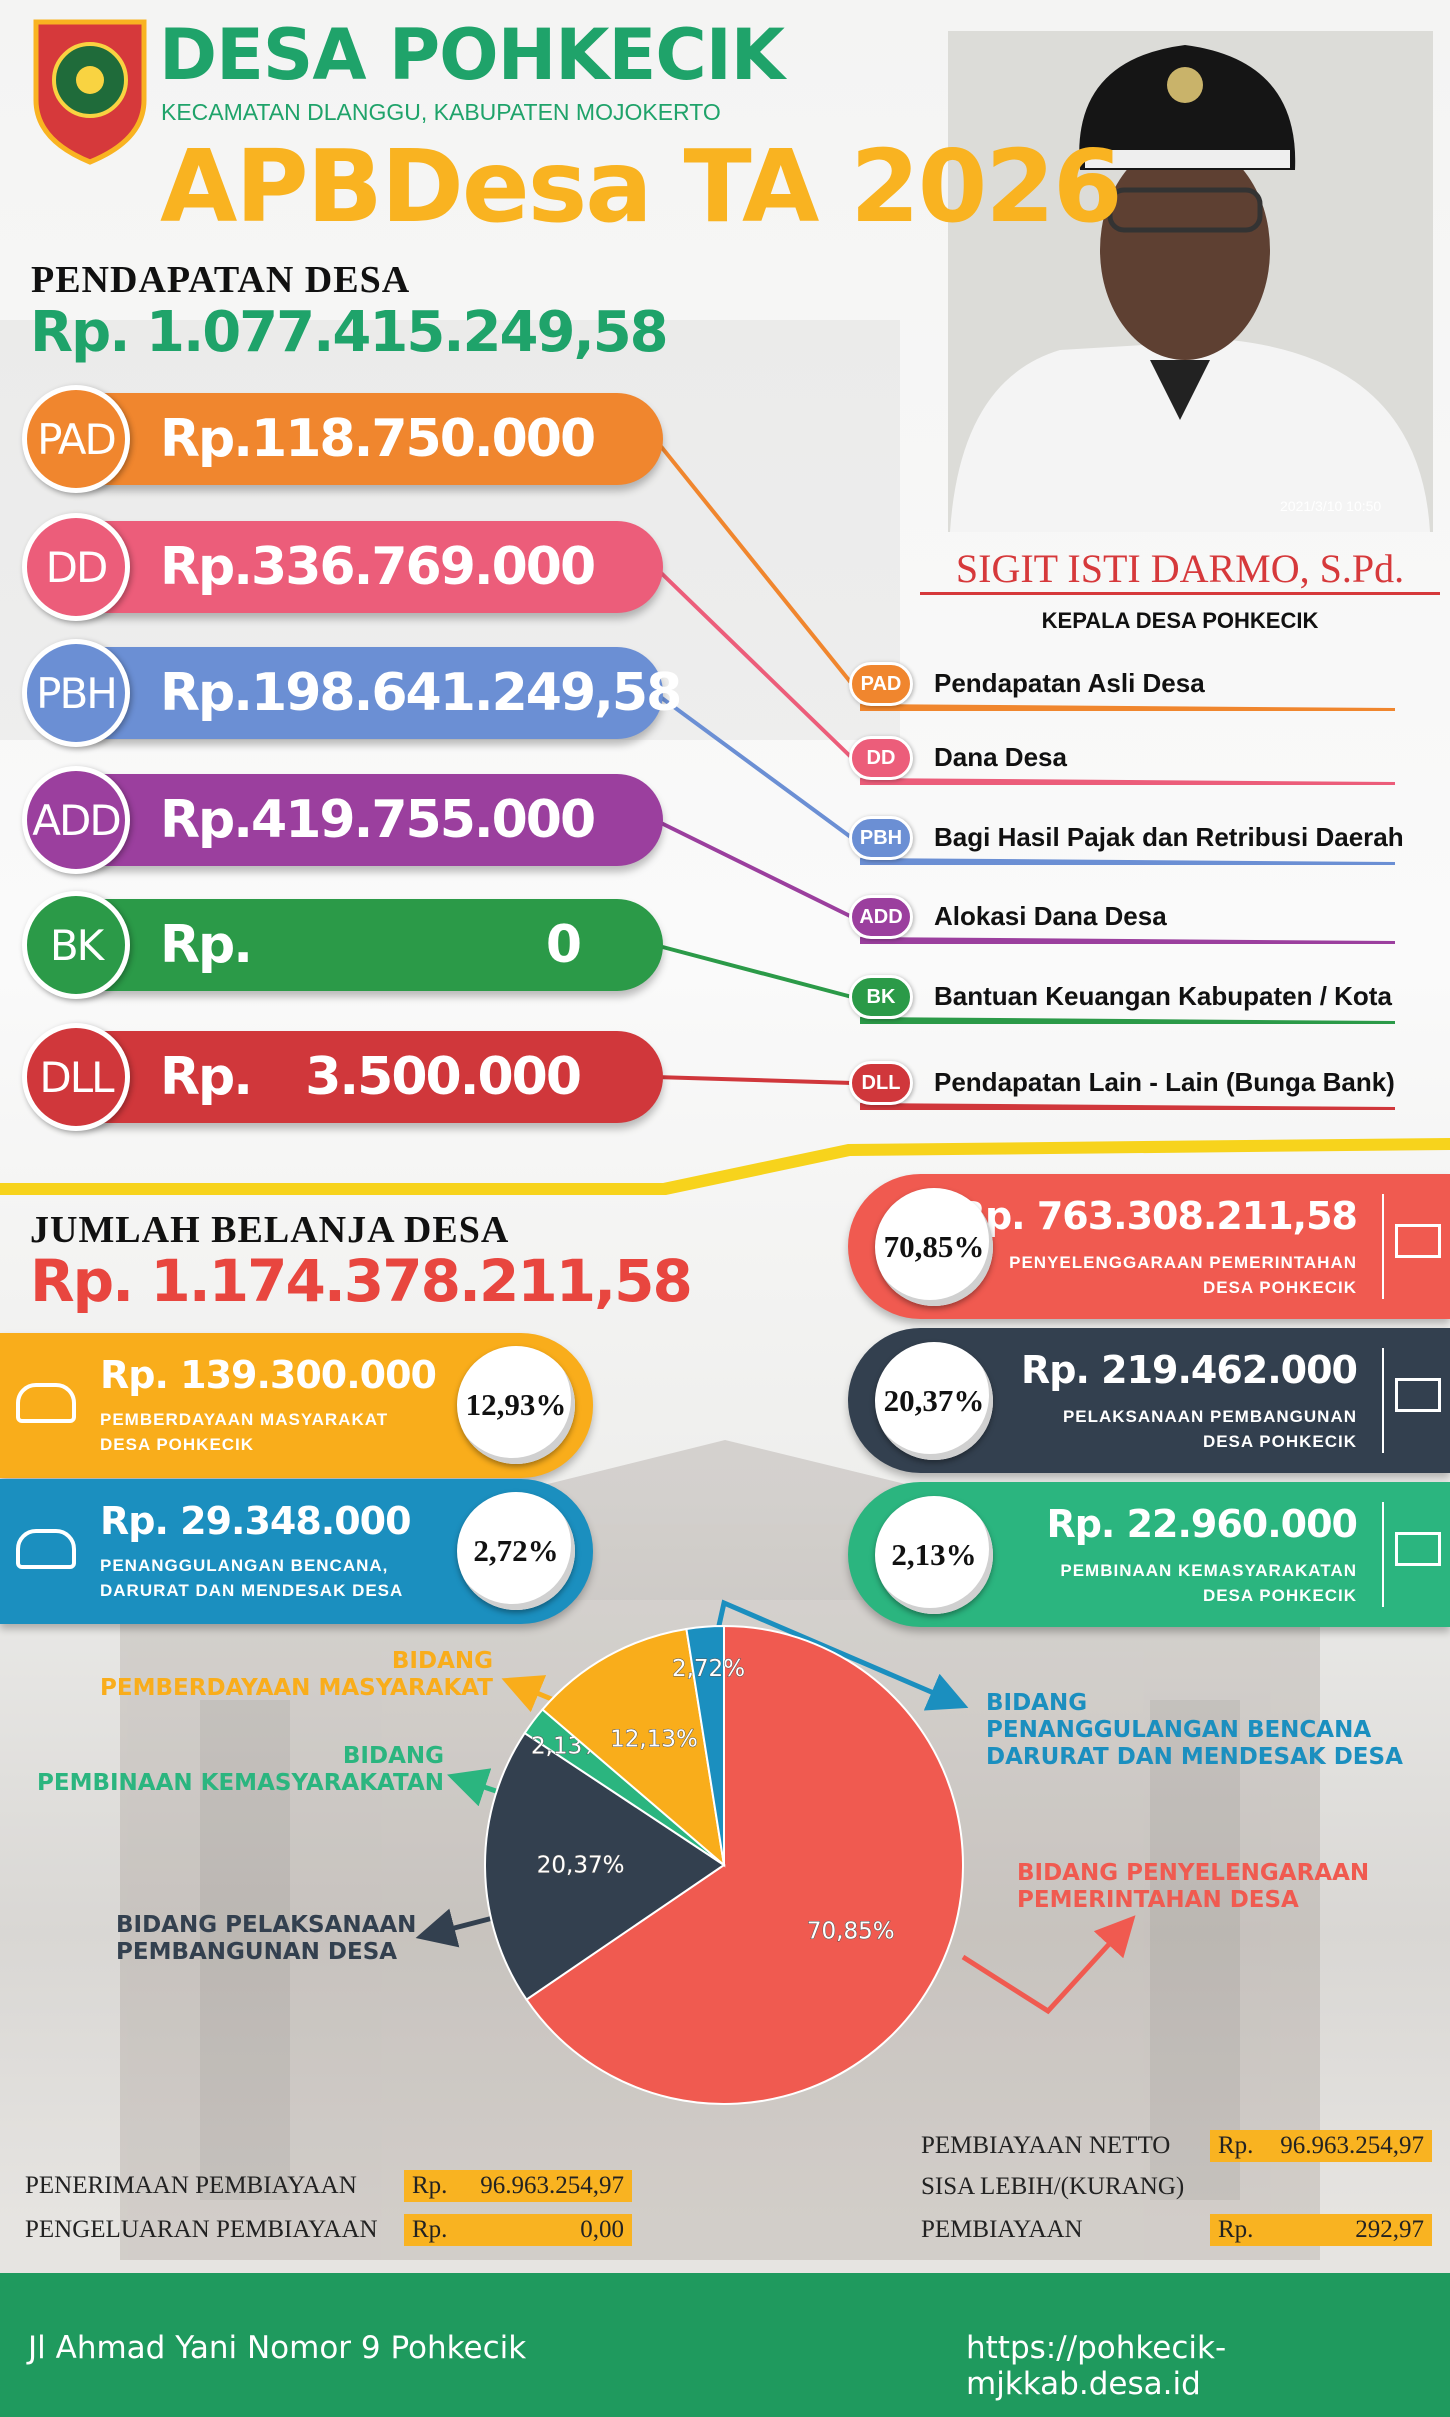  What do you see at coordinates (1096, 2366) in the screenshot?
I see `footer-url: https://pohkecik-mjkkab.desa.id` at bounding box center [1096, 2366].